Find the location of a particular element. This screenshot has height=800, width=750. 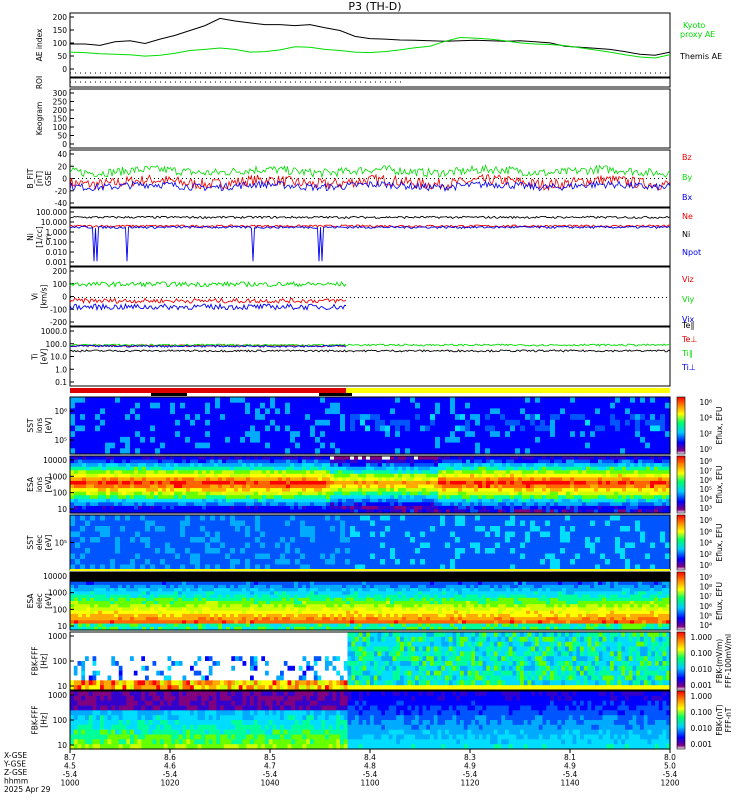

temp-ytick: 1000.0 is located at coordinates (54, 331).